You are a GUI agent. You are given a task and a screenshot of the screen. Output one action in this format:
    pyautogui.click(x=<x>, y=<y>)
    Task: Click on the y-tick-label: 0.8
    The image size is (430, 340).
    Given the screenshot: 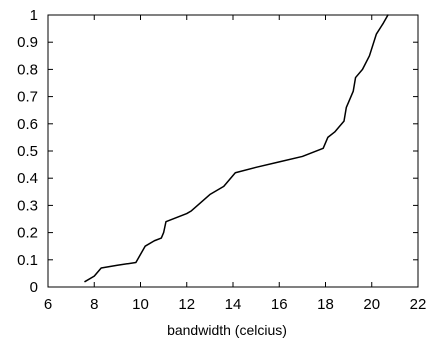 What is the action you would take?
    pyautogui.click(x=27, y=69)
    